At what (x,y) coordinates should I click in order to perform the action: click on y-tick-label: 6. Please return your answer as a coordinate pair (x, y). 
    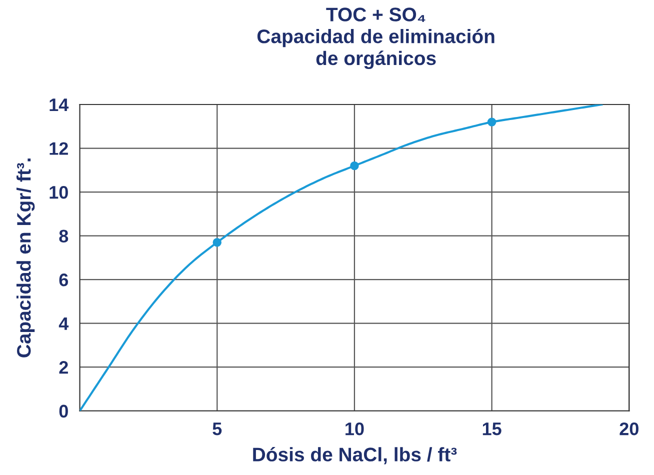
    Looking at the image, I should click on (63, 280).